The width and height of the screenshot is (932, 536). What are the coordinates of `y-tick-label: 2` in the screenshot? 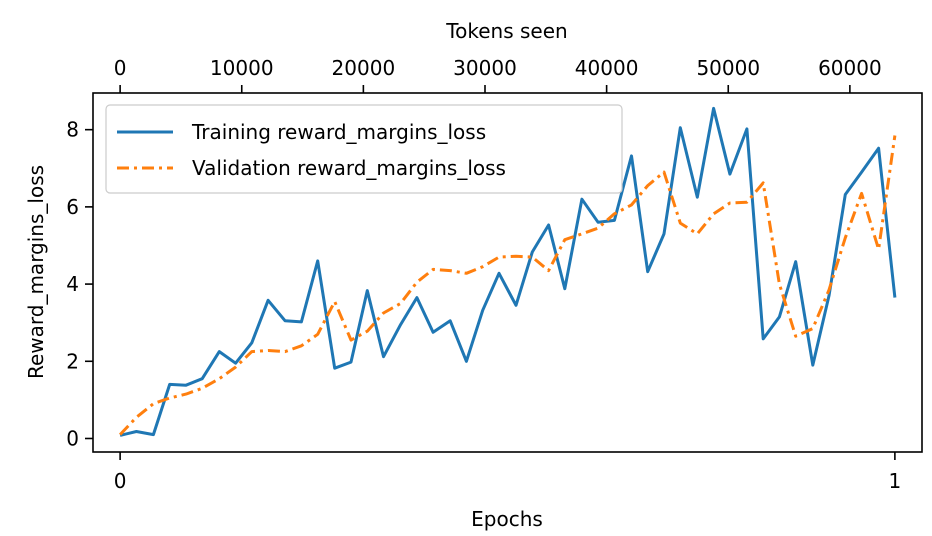 It's located at (72, 361).